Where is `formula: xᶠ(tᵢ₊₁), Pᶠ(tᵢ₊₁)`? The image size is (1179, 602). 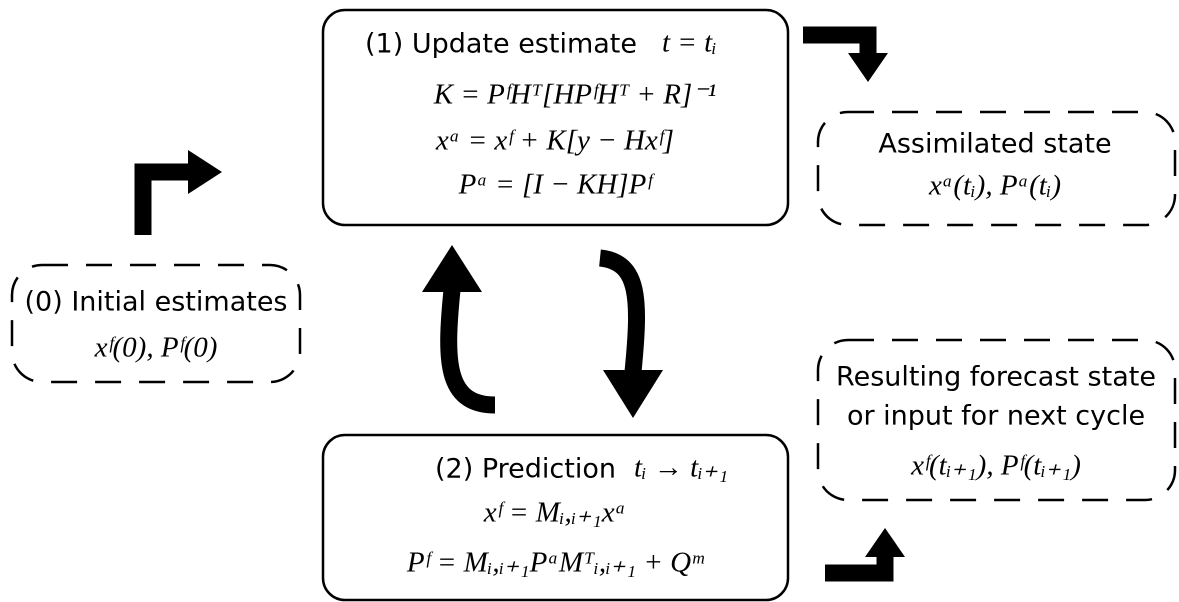
formula: xᶠ(tᵢ₊₁), Pᶠ(tᵢ₊₁) is located at coordinates (995, 466).